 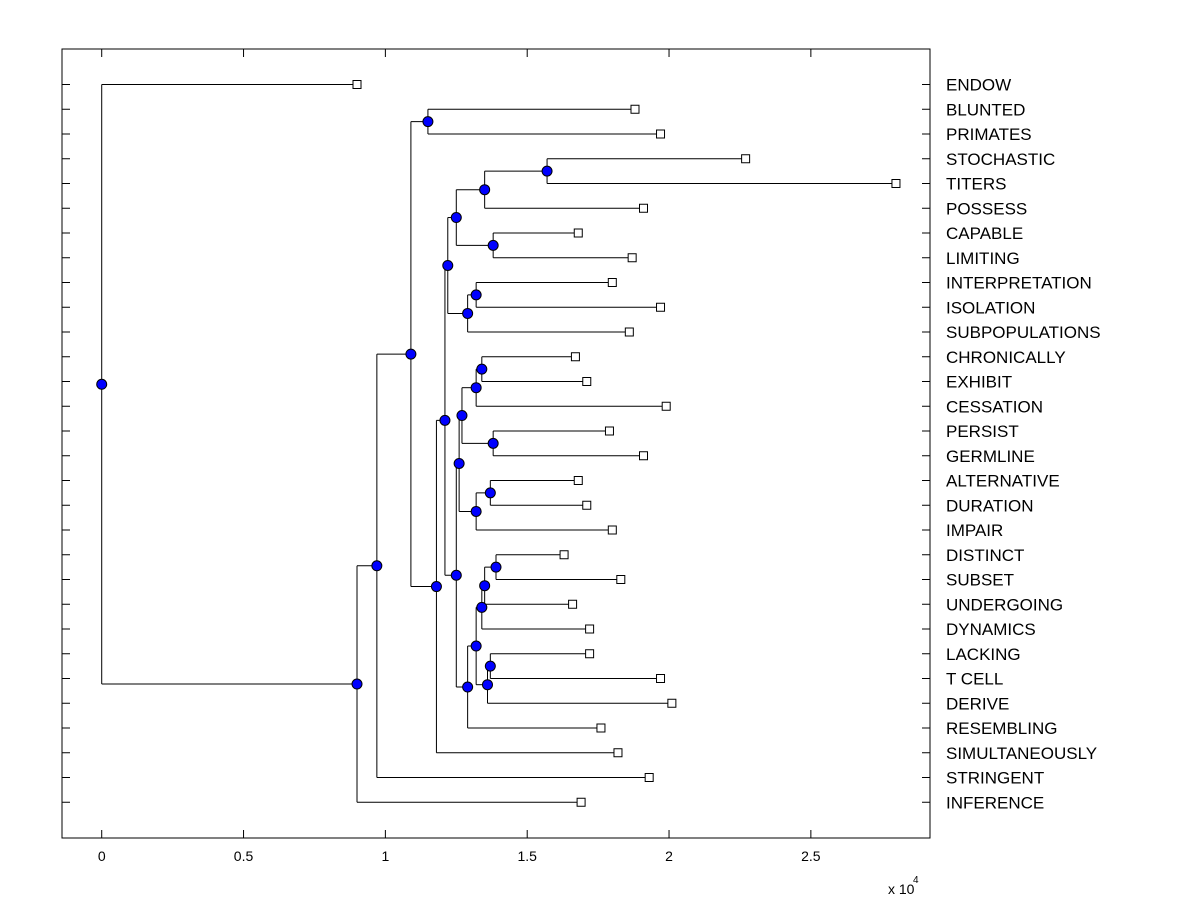 I want to click on leaf-label: DERIVE, so click(x=977, y=703).